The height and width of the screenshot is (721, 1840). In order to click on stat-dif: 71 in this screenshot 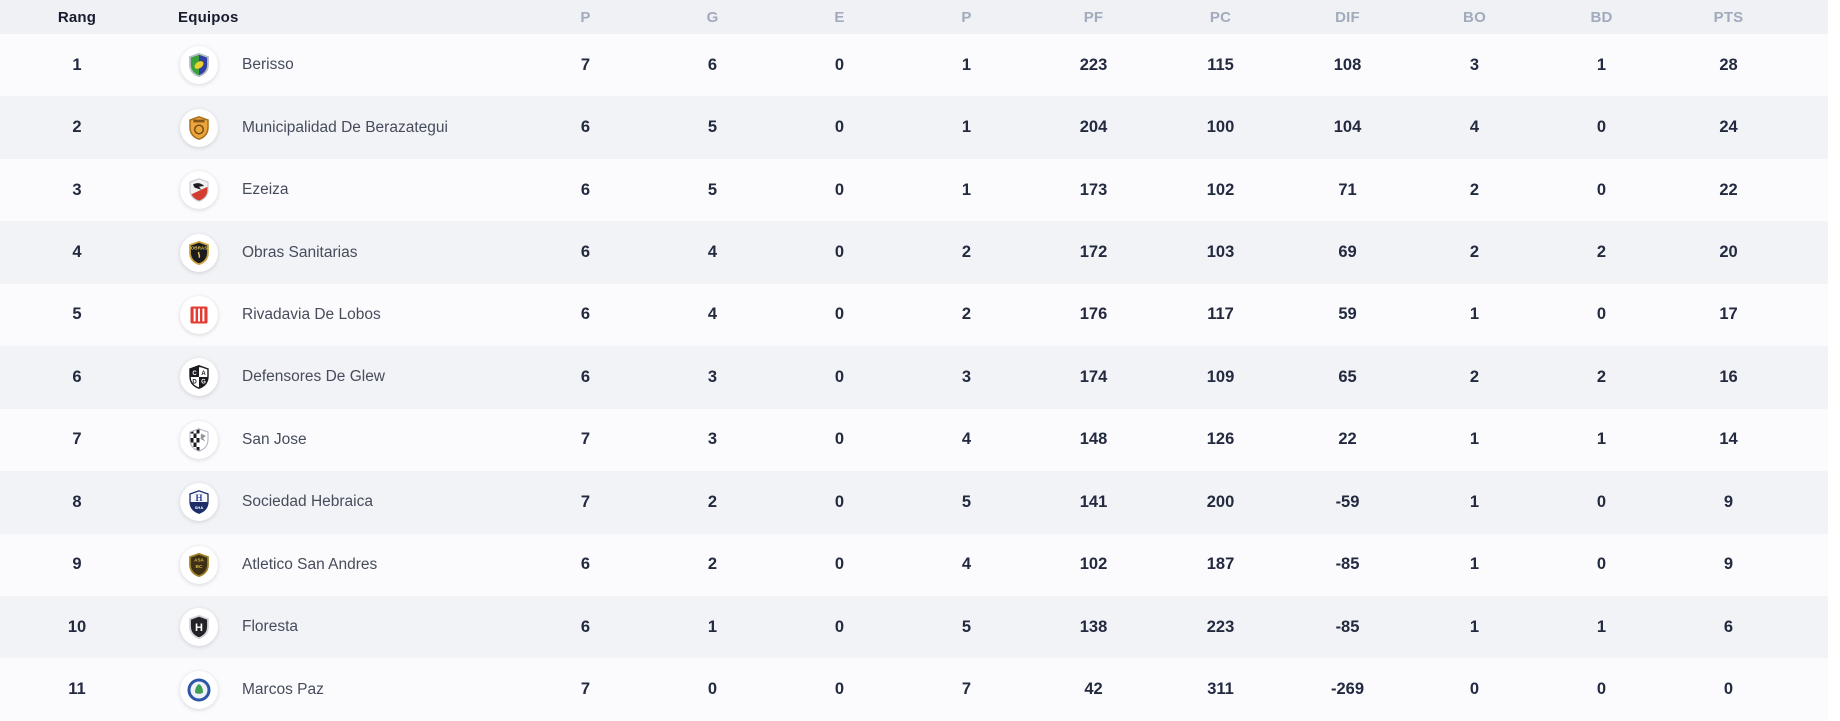, I will do `click(1347, 189)`.